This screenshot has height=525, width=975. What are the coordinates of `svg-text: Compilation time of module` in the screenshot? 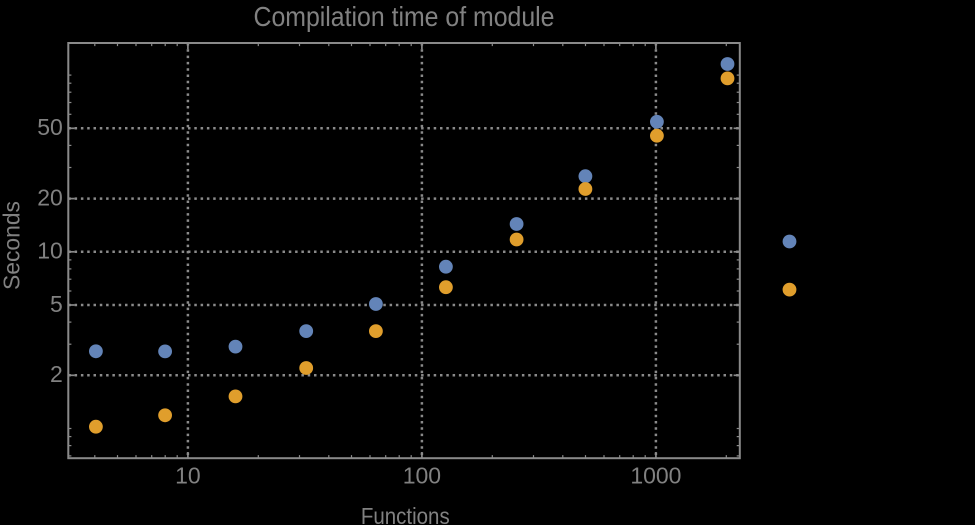 It's located at (404, 16).